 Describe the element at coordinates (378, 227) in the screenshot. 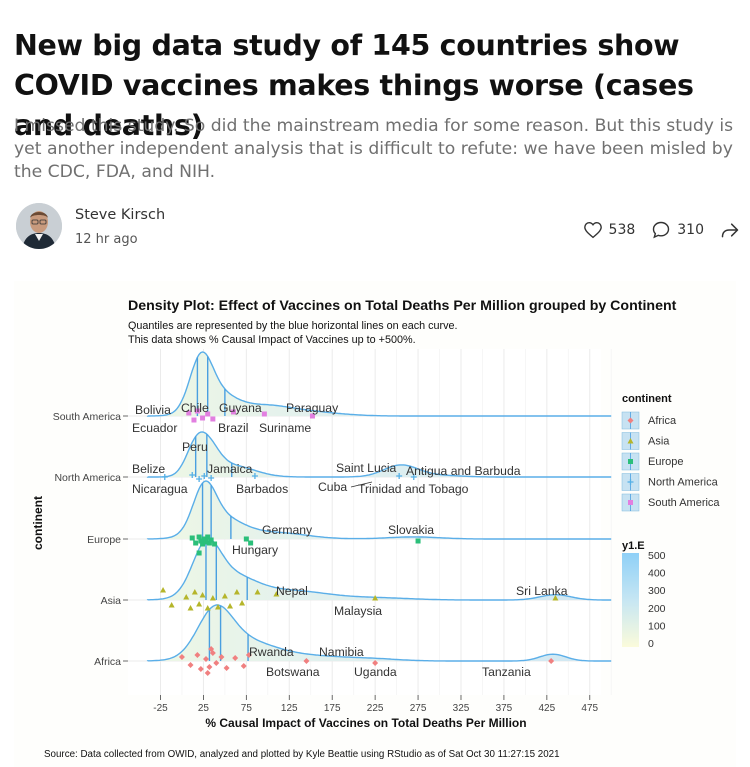

I see `byline: Steve Kirsch 12 hr ago 538 310` at that location.